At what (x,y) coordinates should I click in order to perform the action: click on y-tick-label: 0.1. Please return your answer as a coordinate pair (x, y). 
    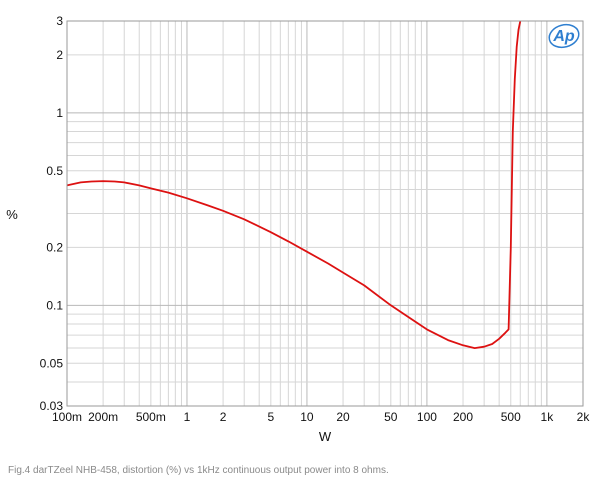
    Looking at the image, I should click on (54, 305).